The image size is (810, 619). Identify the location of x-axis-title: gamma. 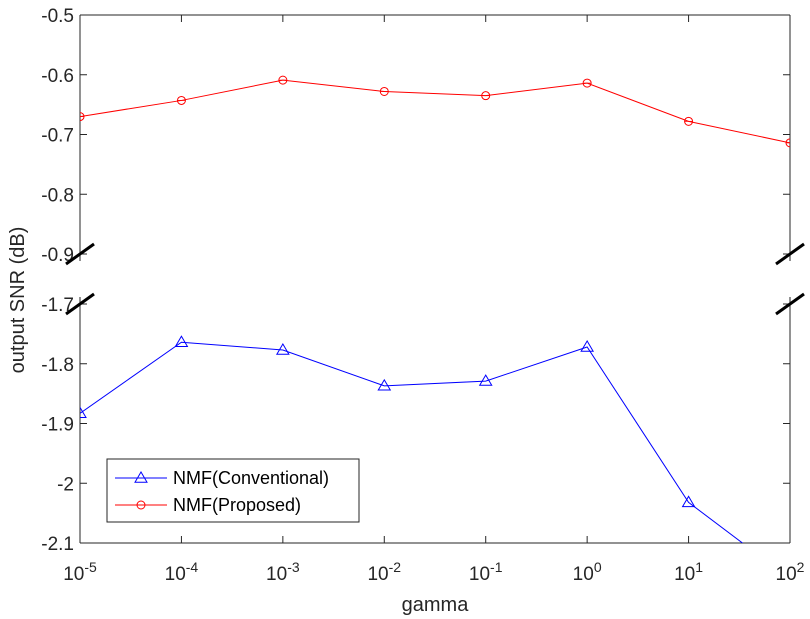
(436, 605).